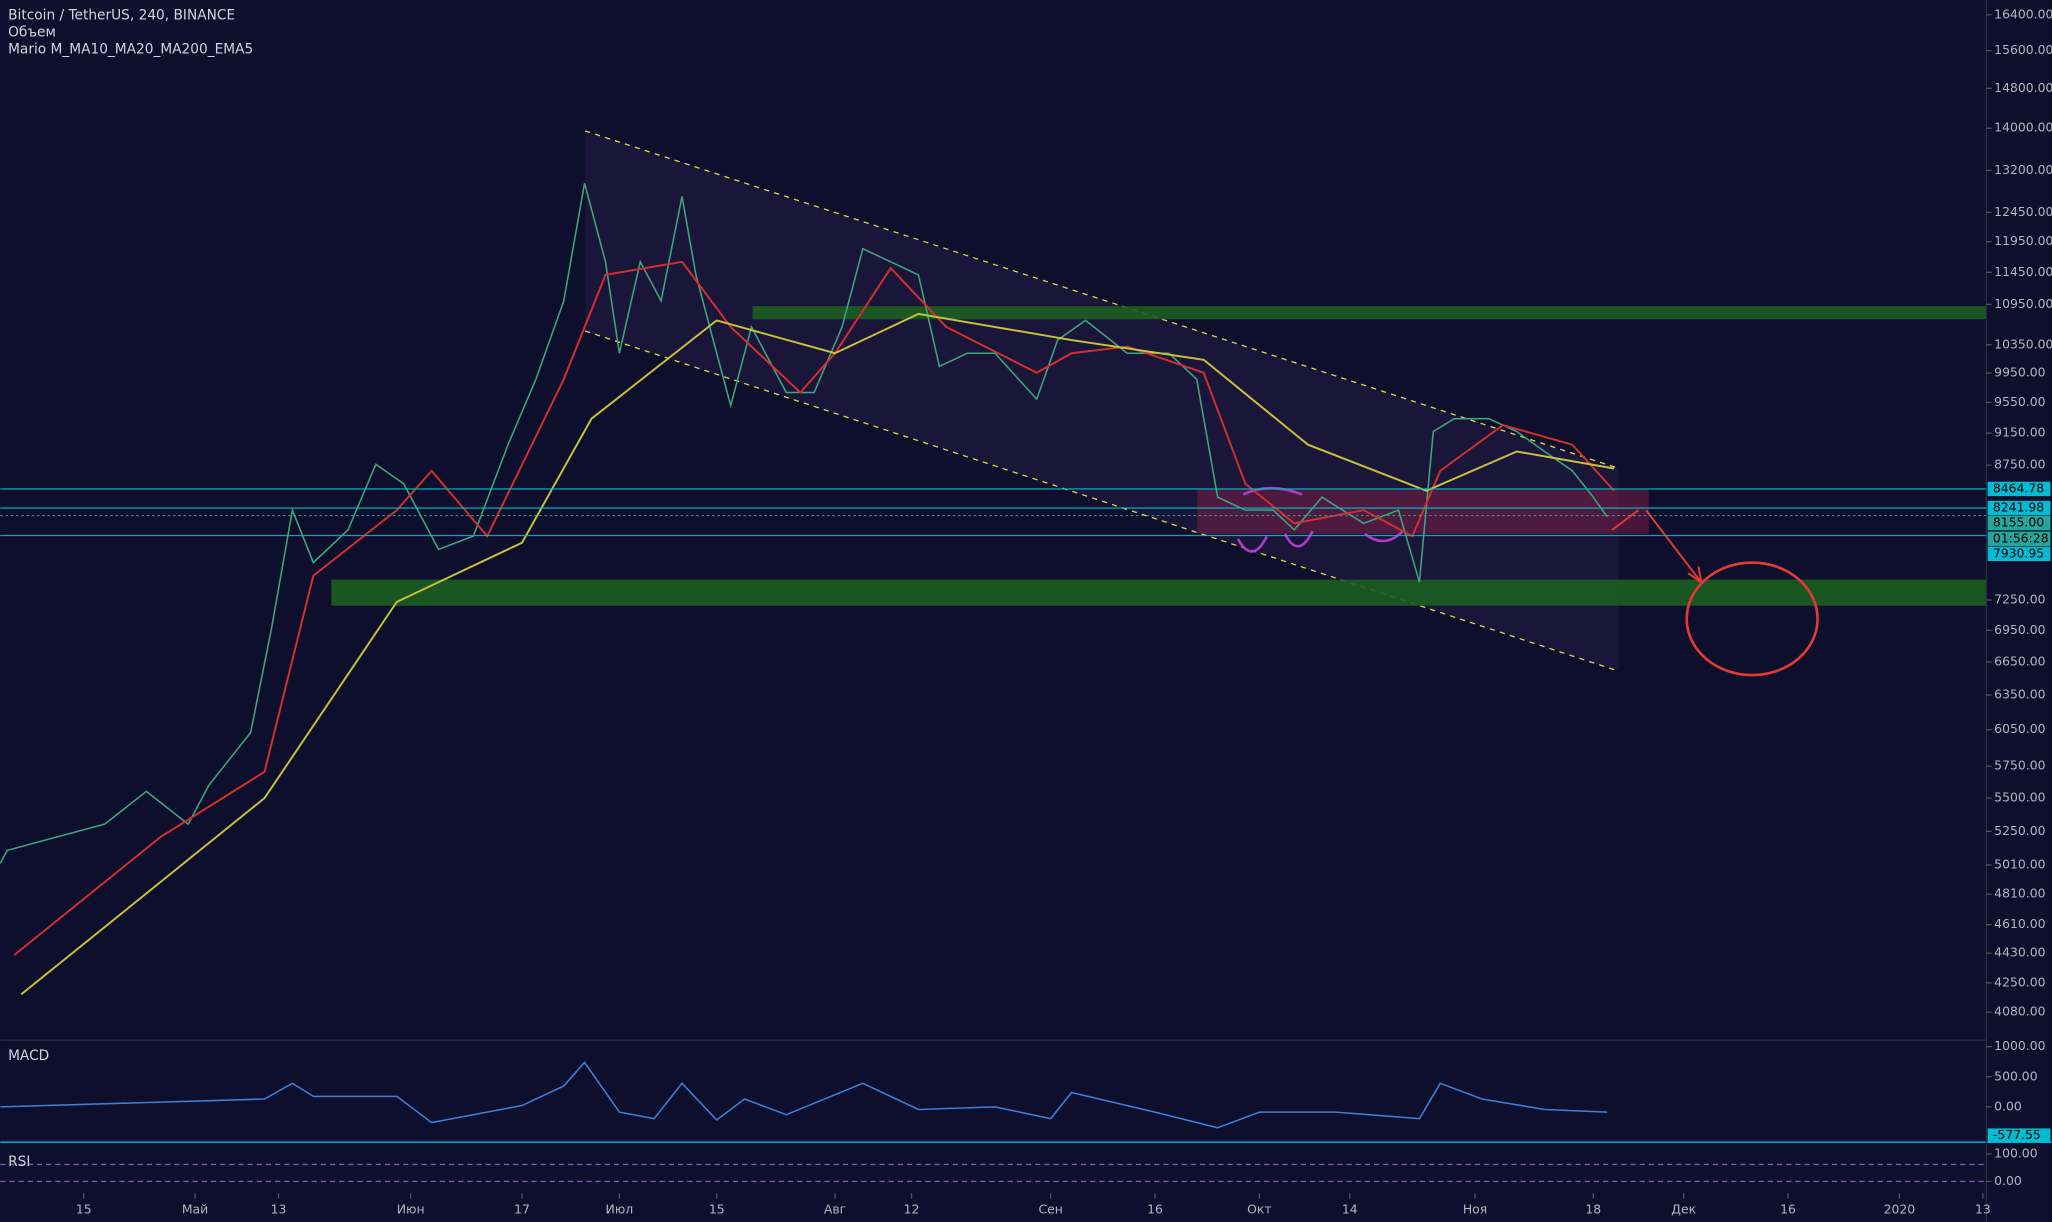 This screenshot has width=2052, height=1222. What do you see at coordinates (620, 1209) in the screenshot?
I see `x-tick-label: Июл` at bounding box center [620, 1209].